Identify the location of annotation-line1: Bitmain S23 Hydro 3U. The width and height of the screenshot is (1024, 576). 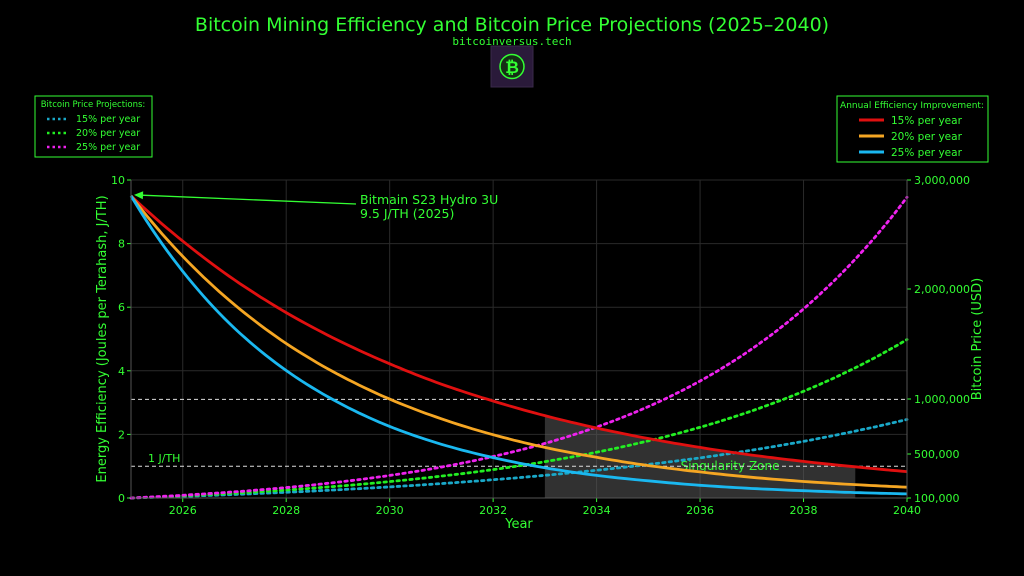
(429, 199).